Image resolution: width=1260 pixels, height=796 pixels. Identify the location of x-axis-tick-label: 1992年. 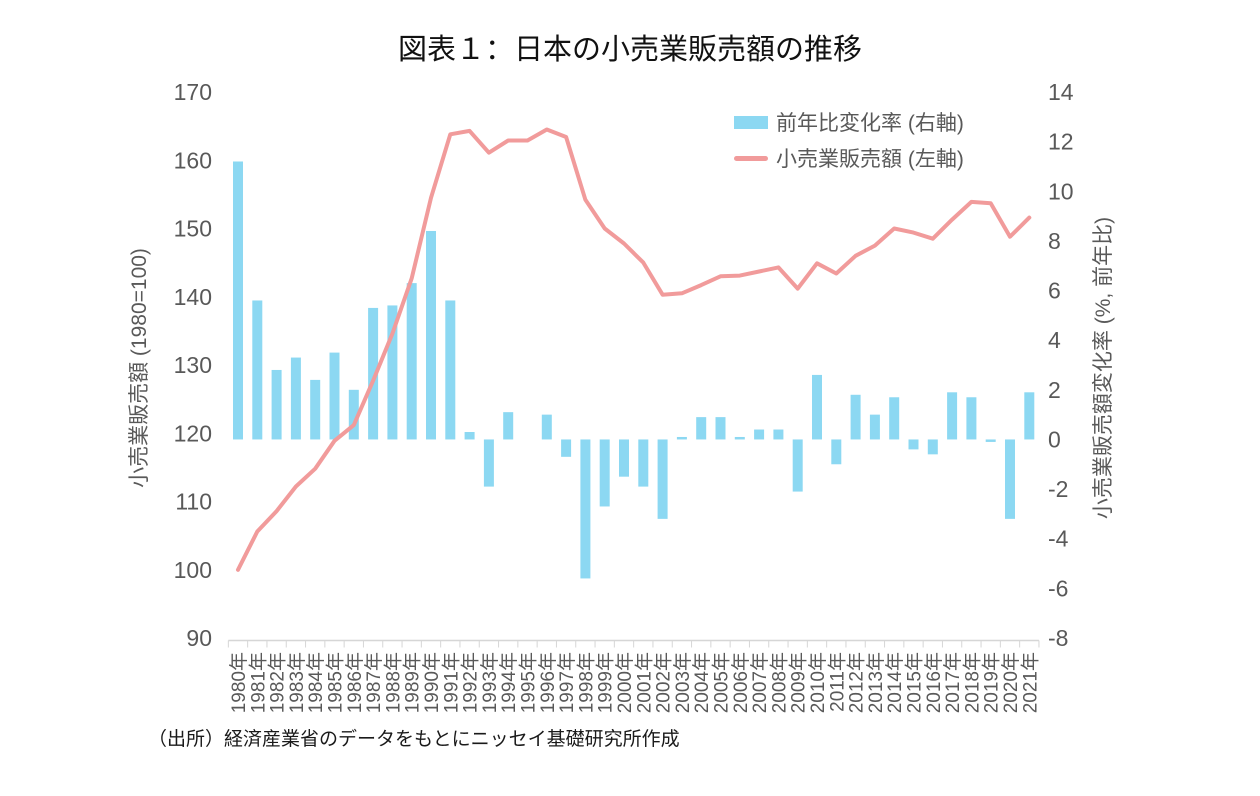
(471, 682).